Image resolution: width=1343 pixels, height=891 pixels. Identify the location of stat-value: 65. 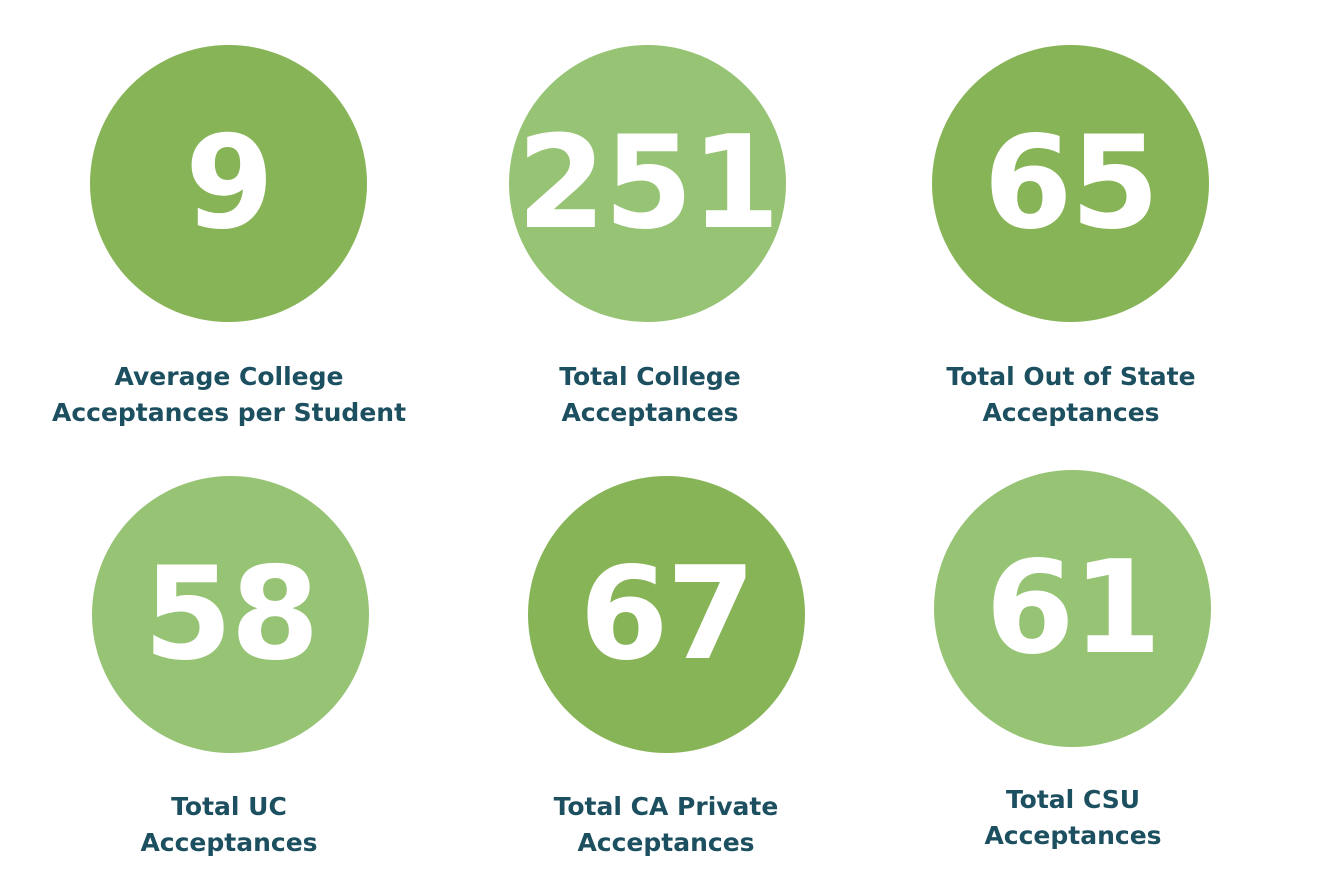
(1071, 183).